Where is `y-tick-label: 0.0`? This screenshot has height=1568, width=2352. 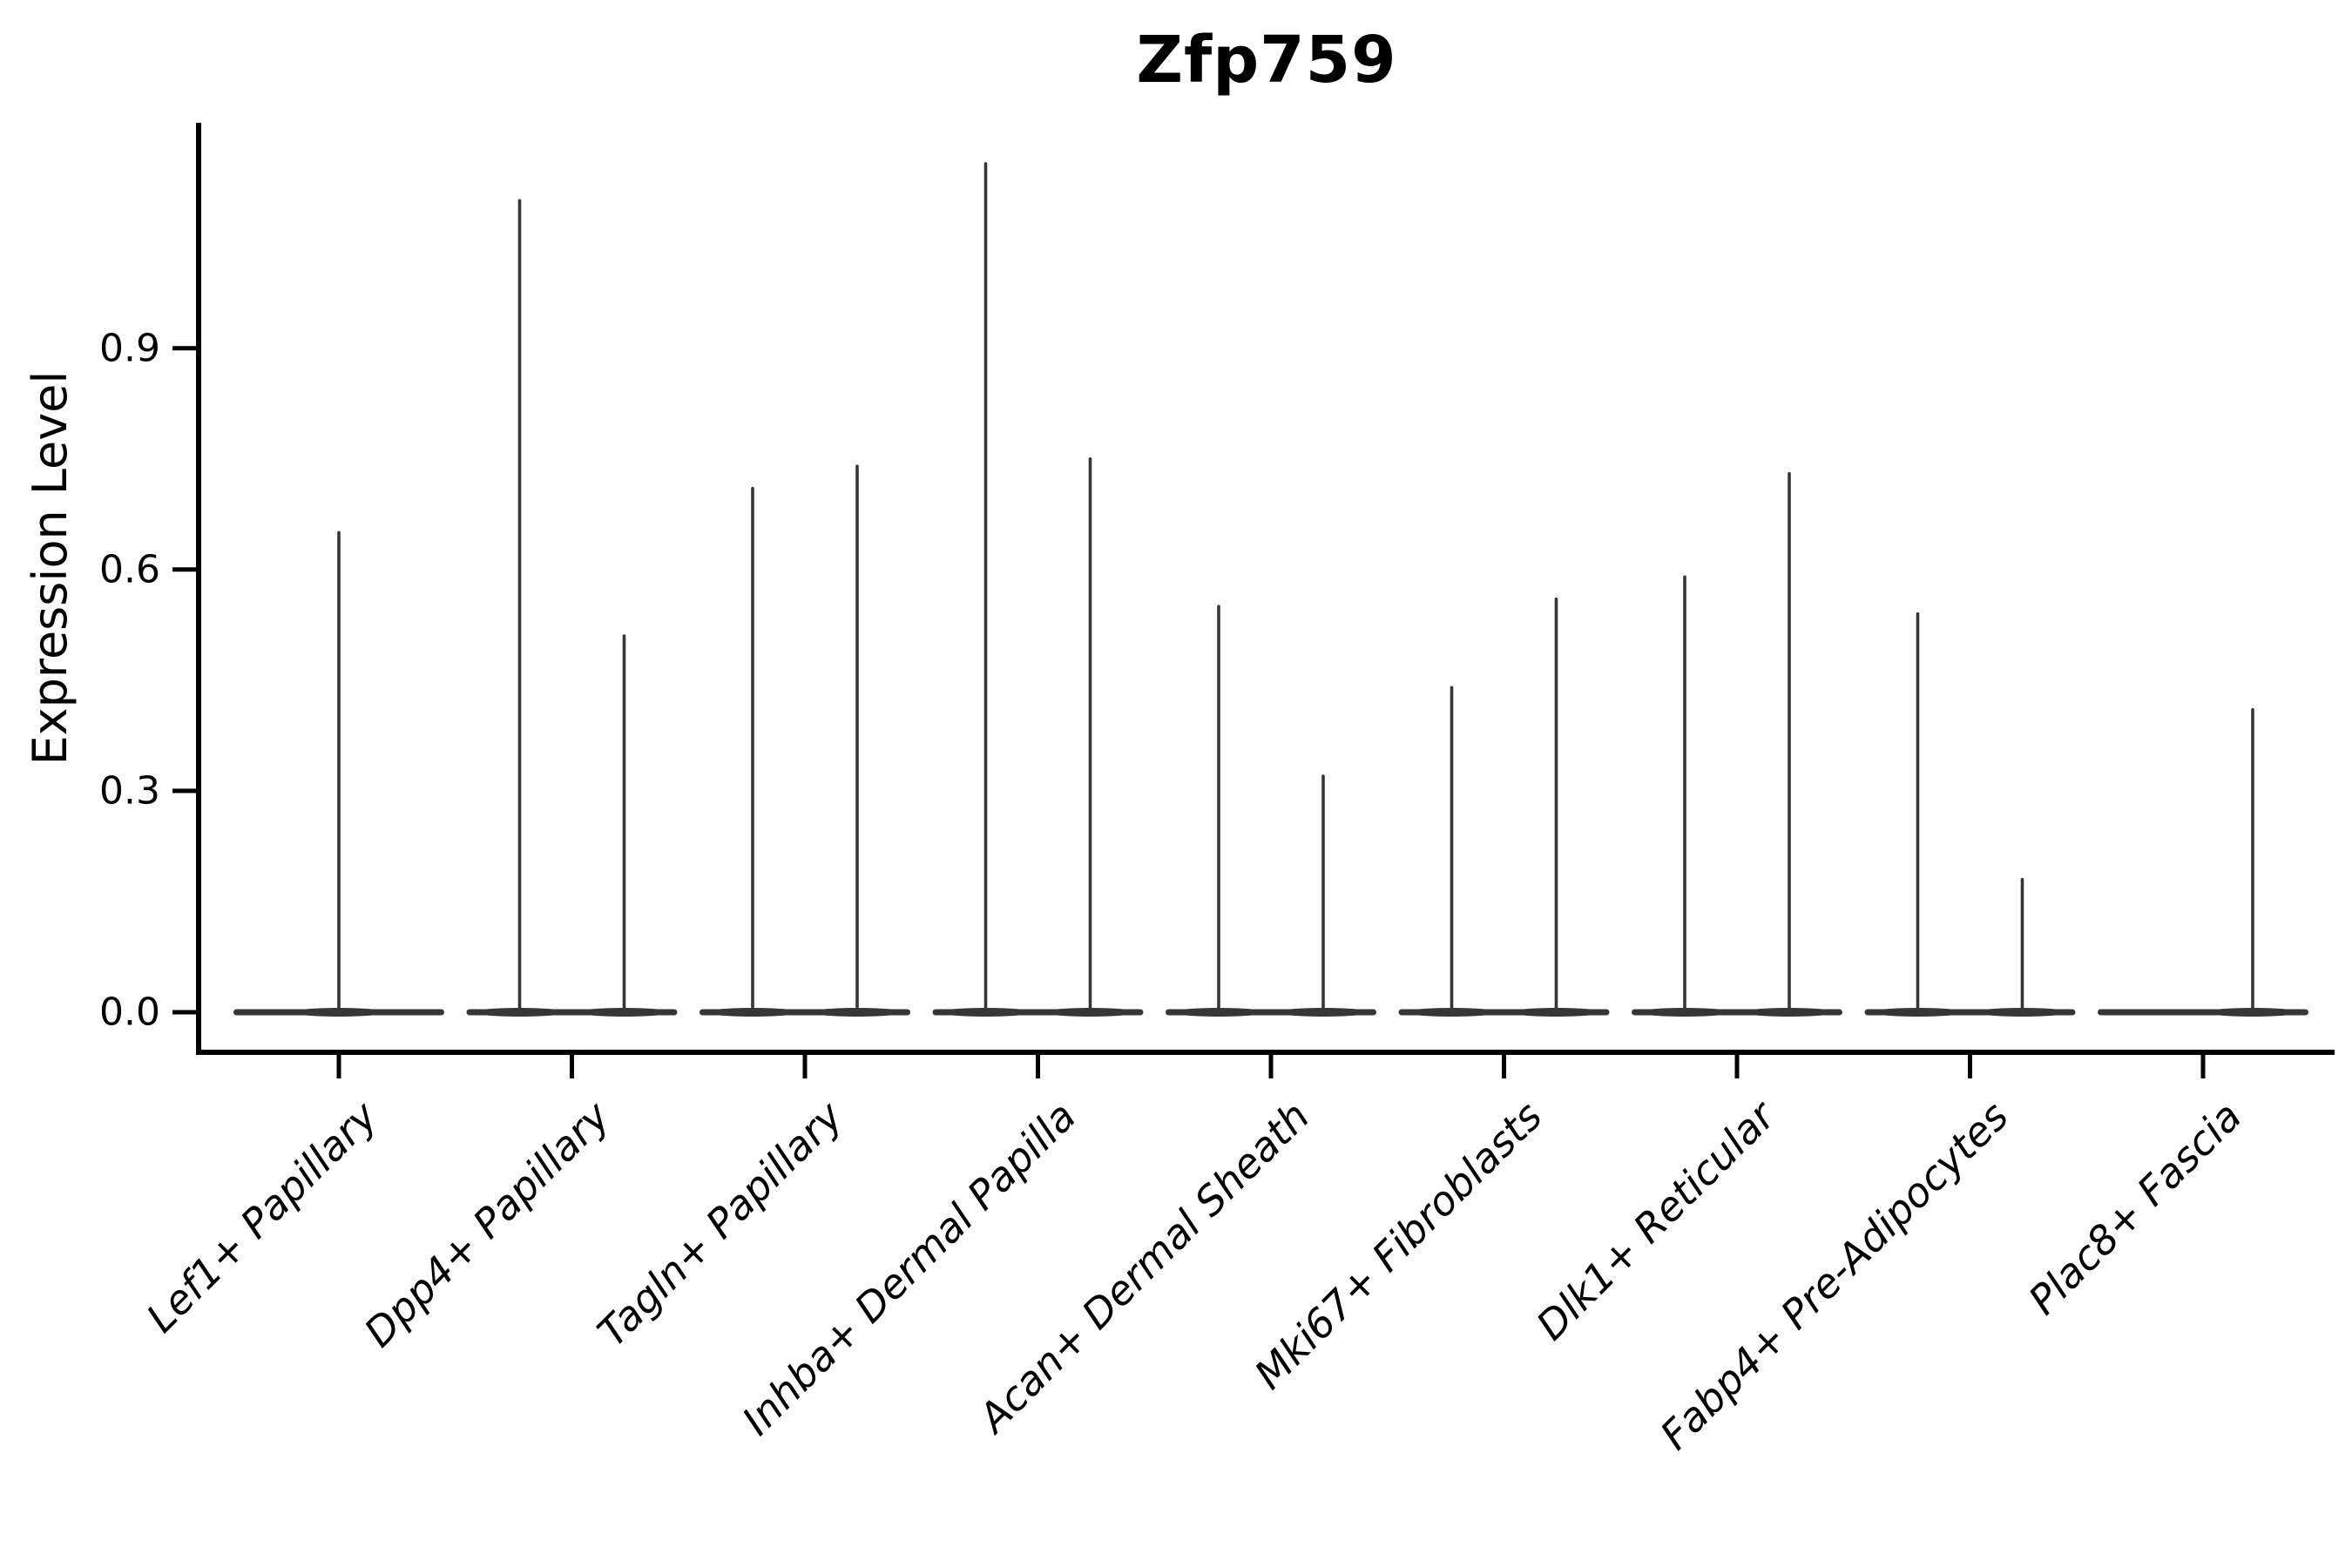
y-tick-label: 0.0 is located at coordinates (129, 1013).